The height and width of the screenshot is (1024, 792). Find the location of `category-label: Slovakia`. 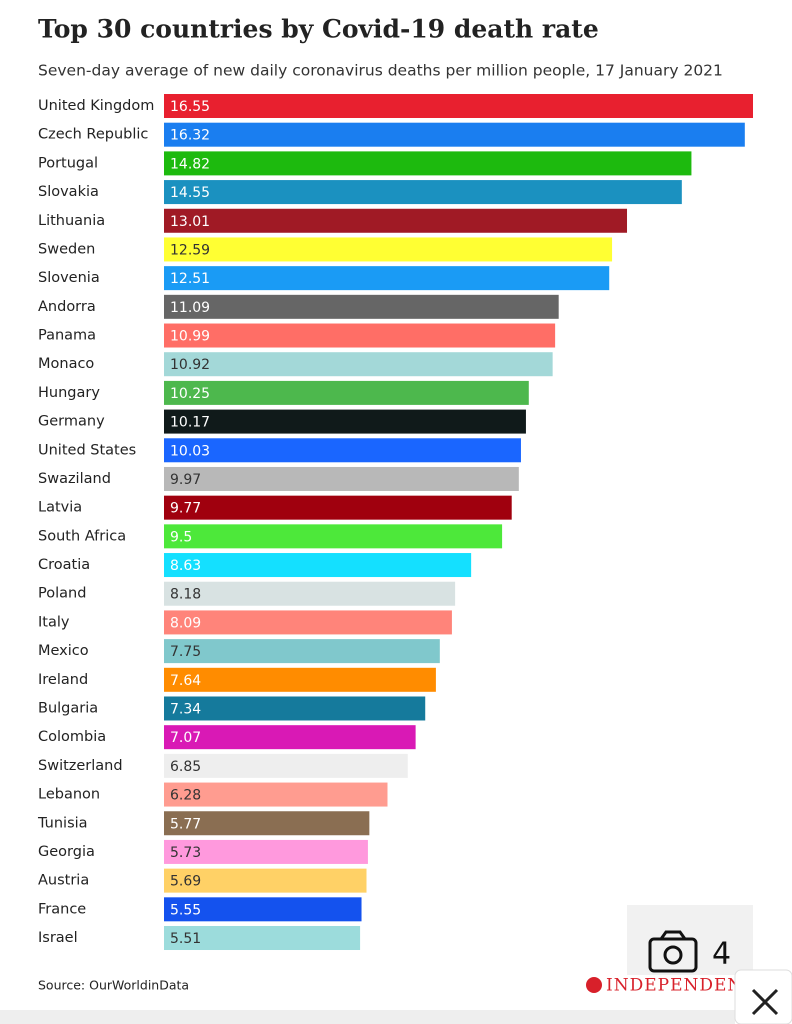

category-label: Slovakia is located at coordinates (68, 192).